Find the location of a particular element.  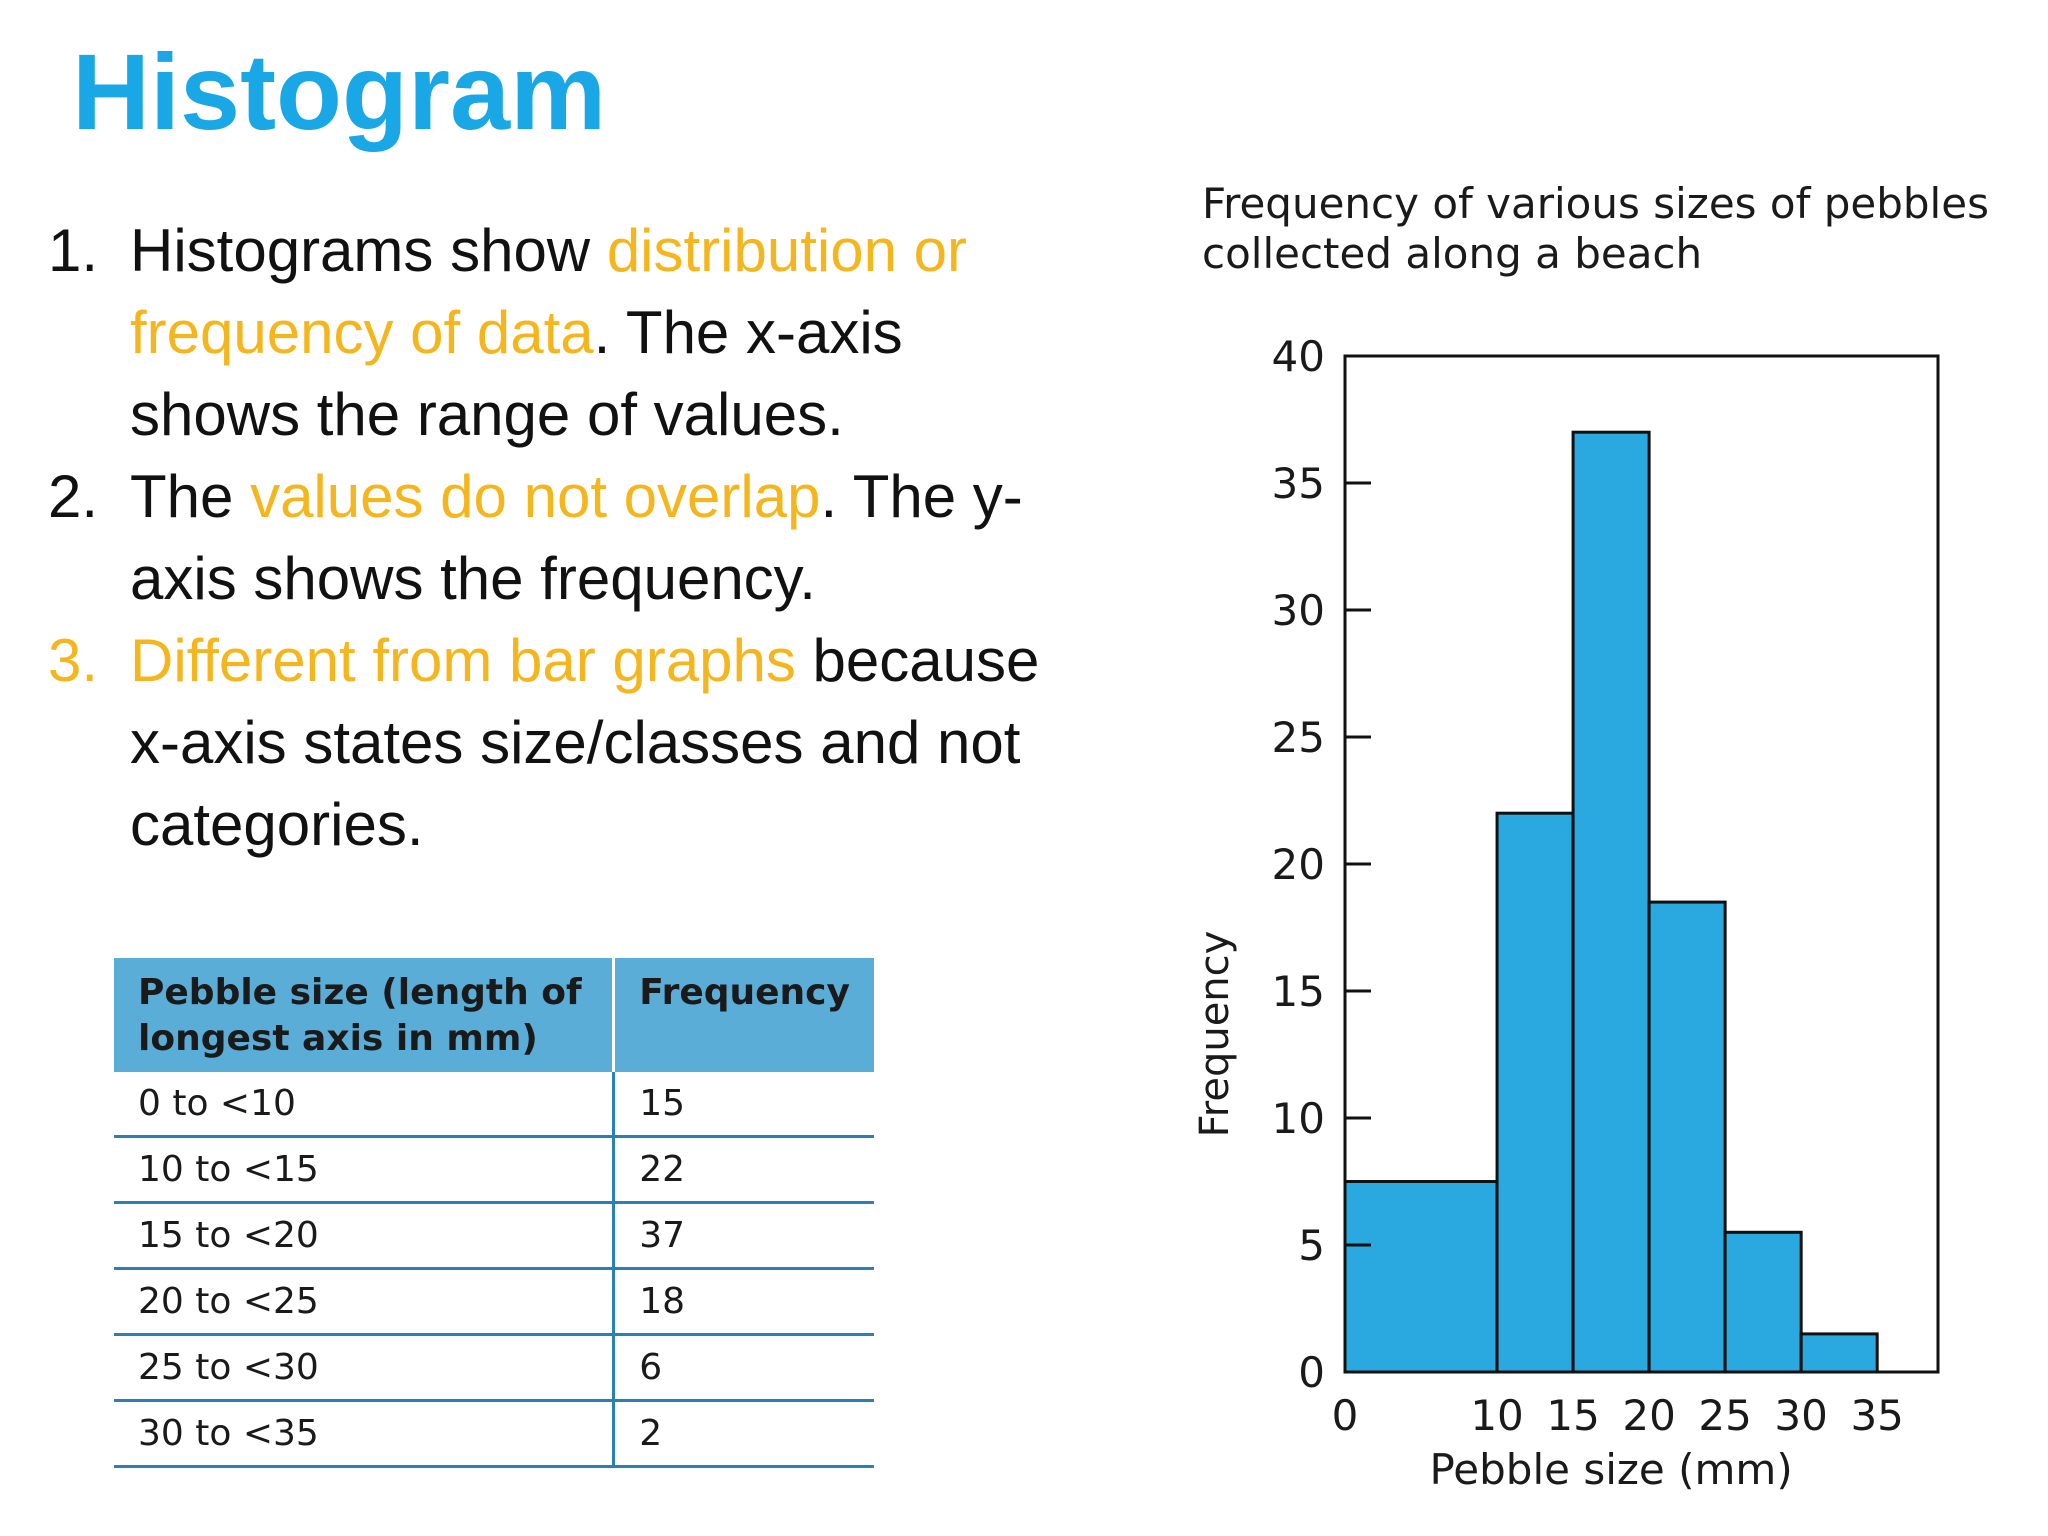

bullet-number: 1. is located at coordinates (73, 250).